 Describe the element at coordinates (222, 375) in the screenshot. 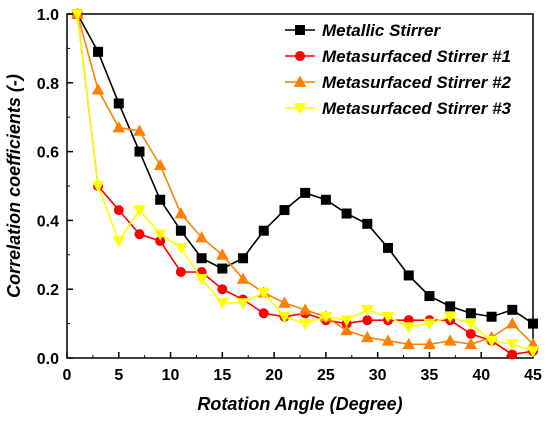

I see `x-tick-label: 15` at that location.